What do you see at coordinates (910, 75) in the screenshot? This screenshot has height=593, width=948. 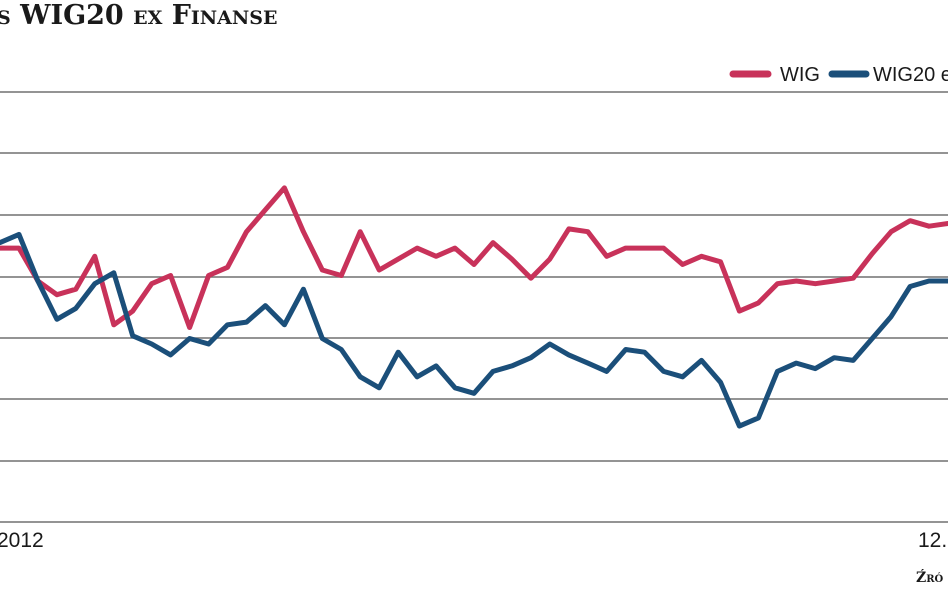 I see `legend-label-wig20-ex: WIG20 ex` at bounding box center [910, 75].